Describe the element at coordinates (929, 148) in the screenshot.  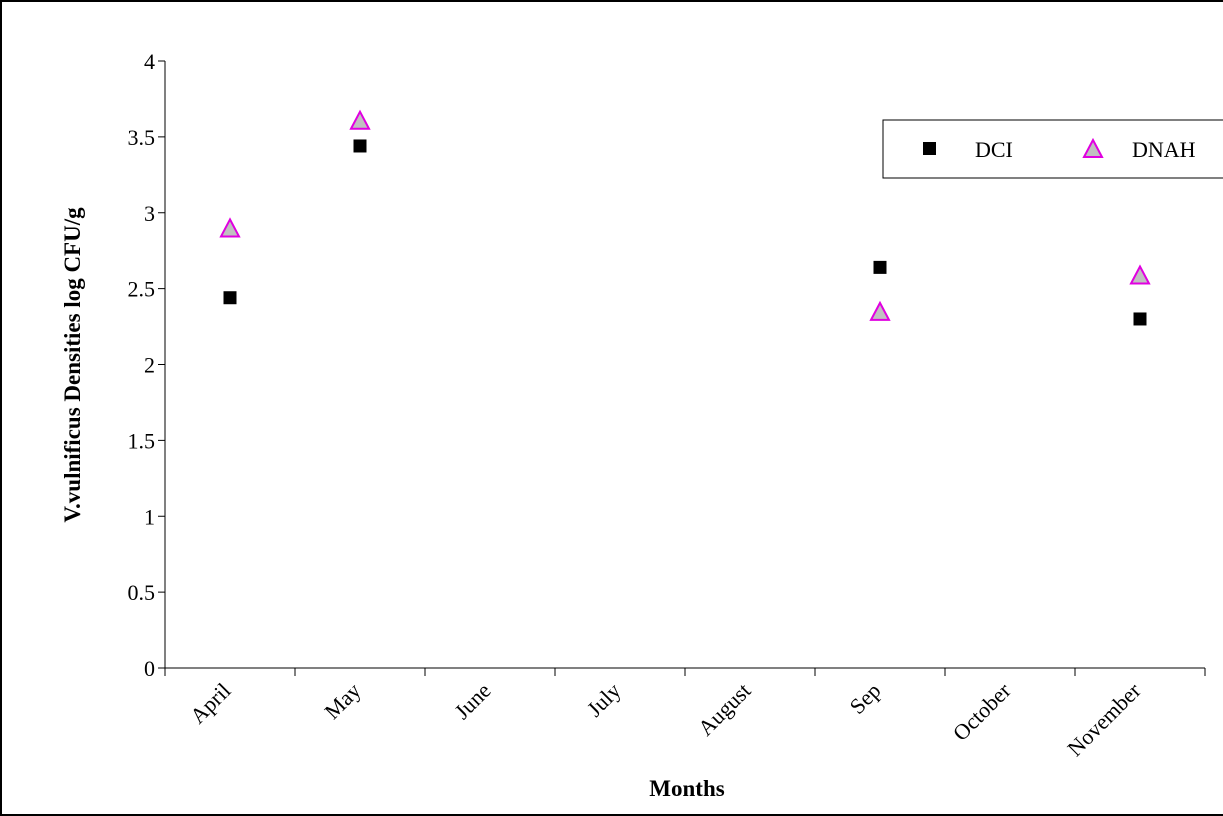
I see `legend-dci-marker` at that location.